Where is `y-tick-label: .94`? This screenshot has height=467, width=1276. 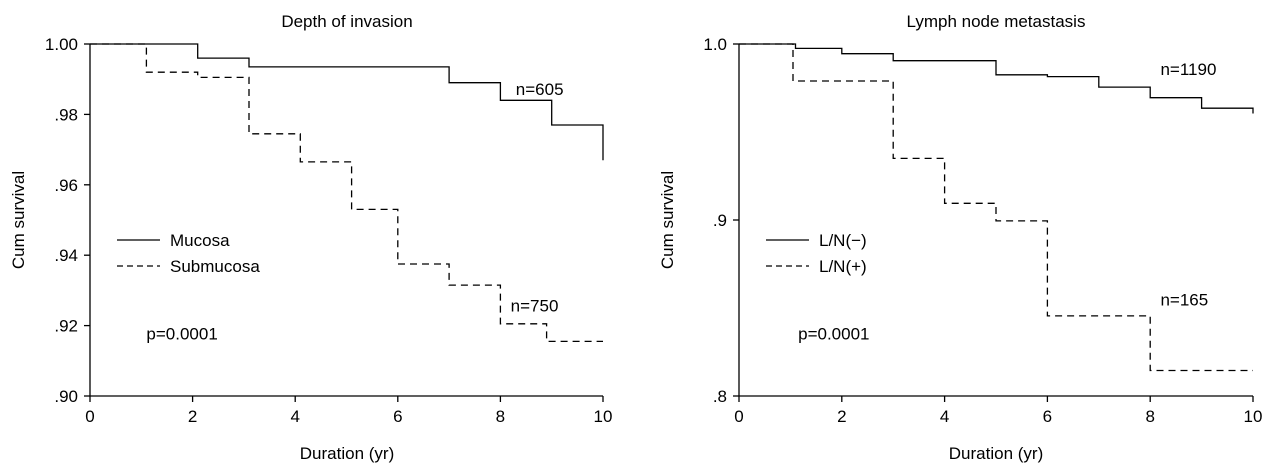
y-tick-label: .94 is located at coordinates (66, 255).